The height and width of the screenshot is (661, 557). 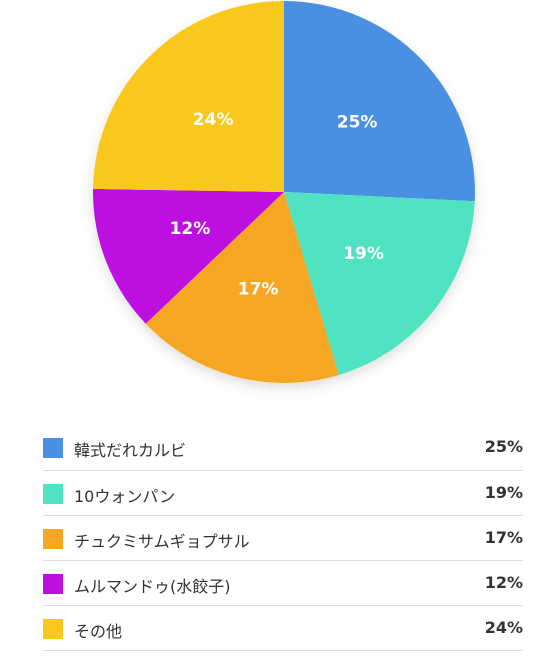 I want to click on legend-value: 17%, so click(x=503, y=537).